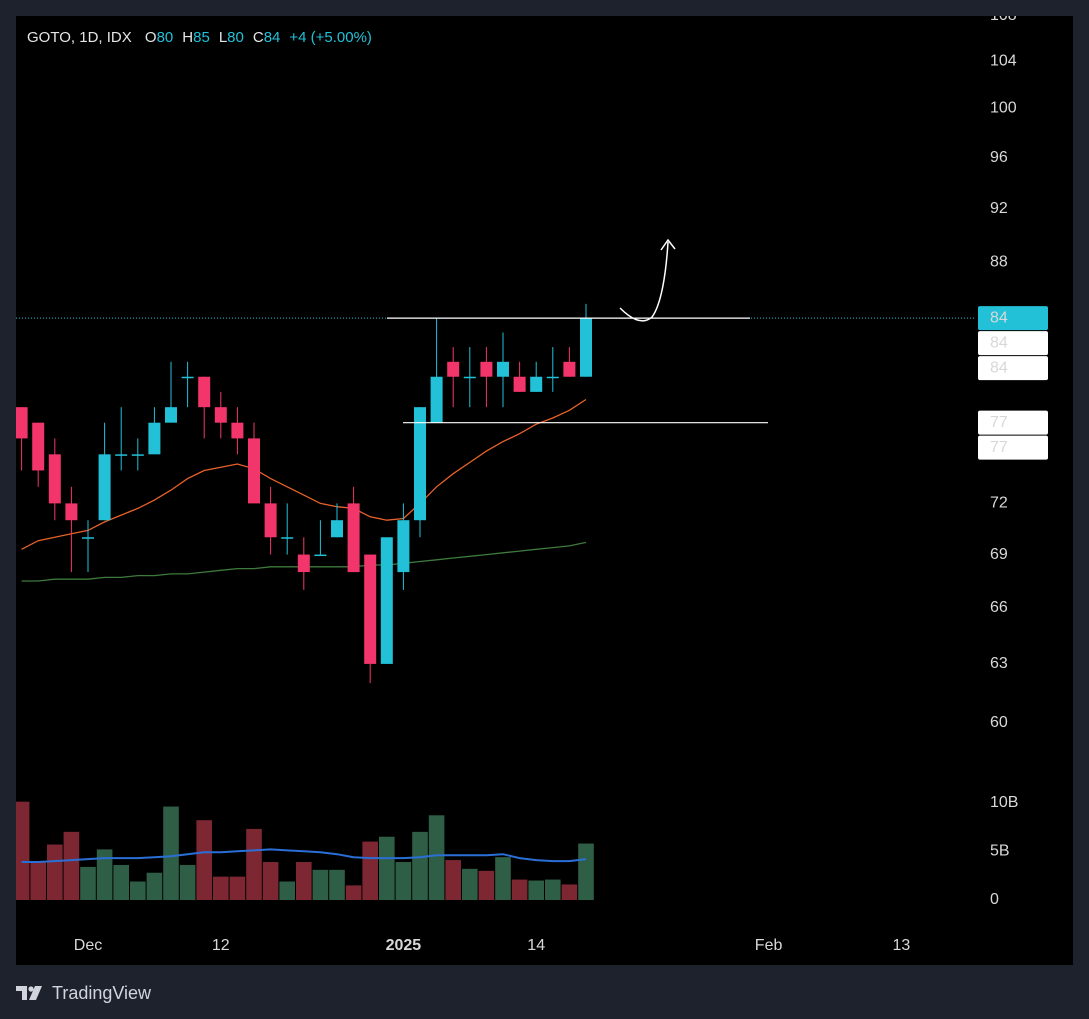 The width and height of the screenshot is (1089, 1019). What do you see at coordinates (999, 554) in the screenshot?
I see `y-tick-label: 69` at bounding box center [999, 554].